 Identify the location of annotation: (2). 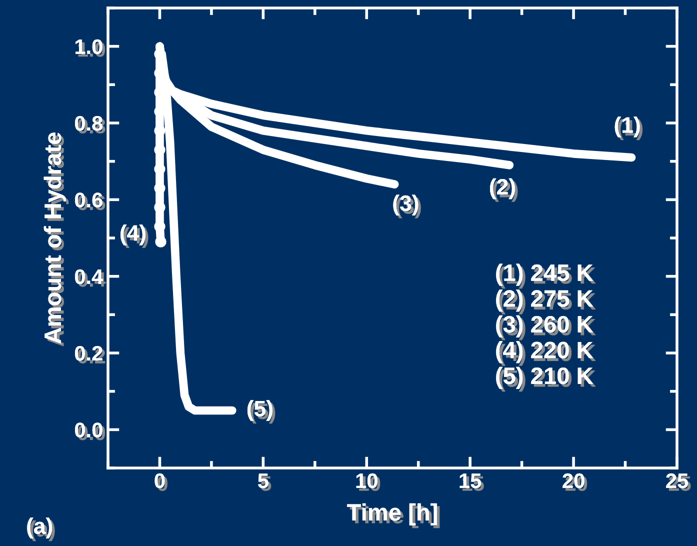
(504, 190).